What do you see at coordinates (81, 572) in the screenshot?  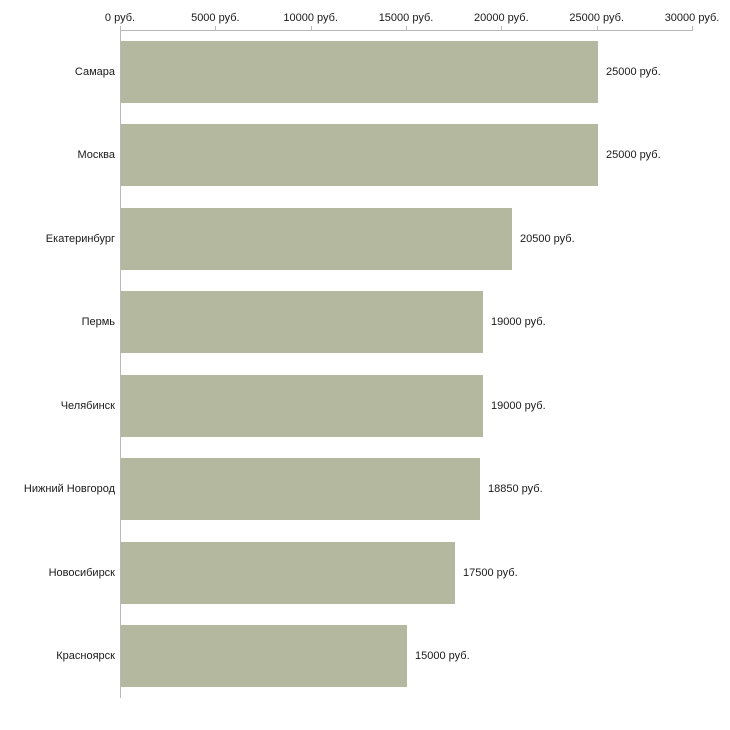 I see `category-label: Новосибирск` at bounding box center [81, 572].